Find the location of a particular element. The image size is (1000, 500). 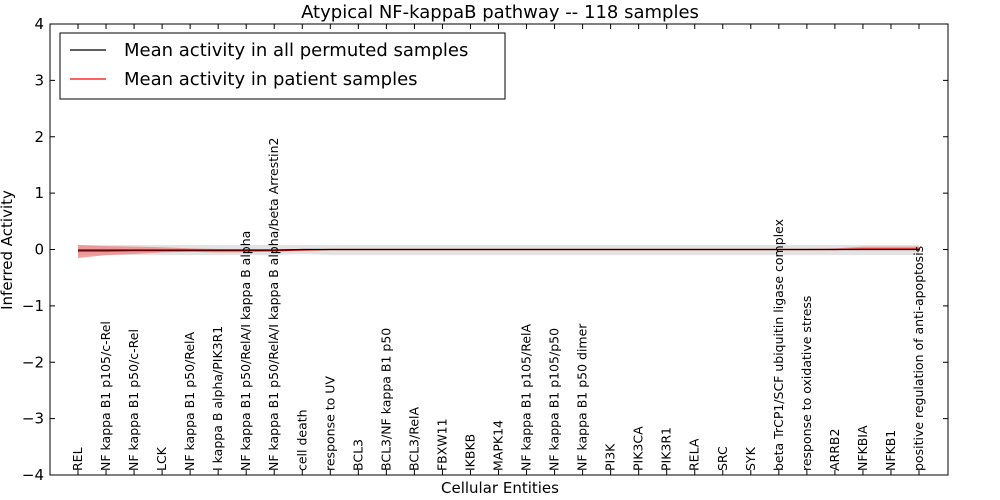

y-tick-label: 3 is located at coordinates (39, 80).